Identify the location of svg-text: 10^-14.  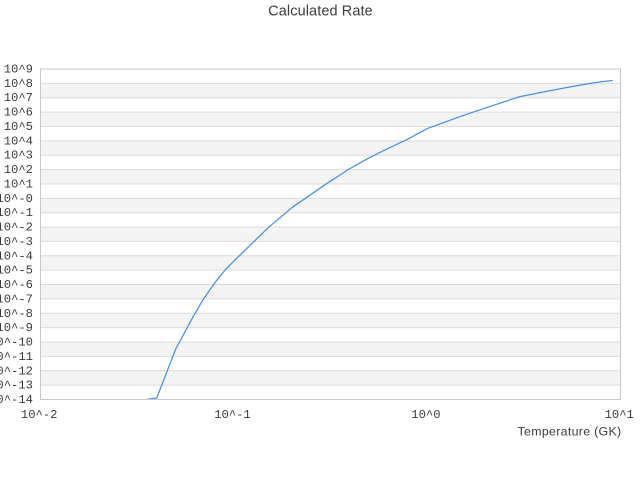
(16, 400).